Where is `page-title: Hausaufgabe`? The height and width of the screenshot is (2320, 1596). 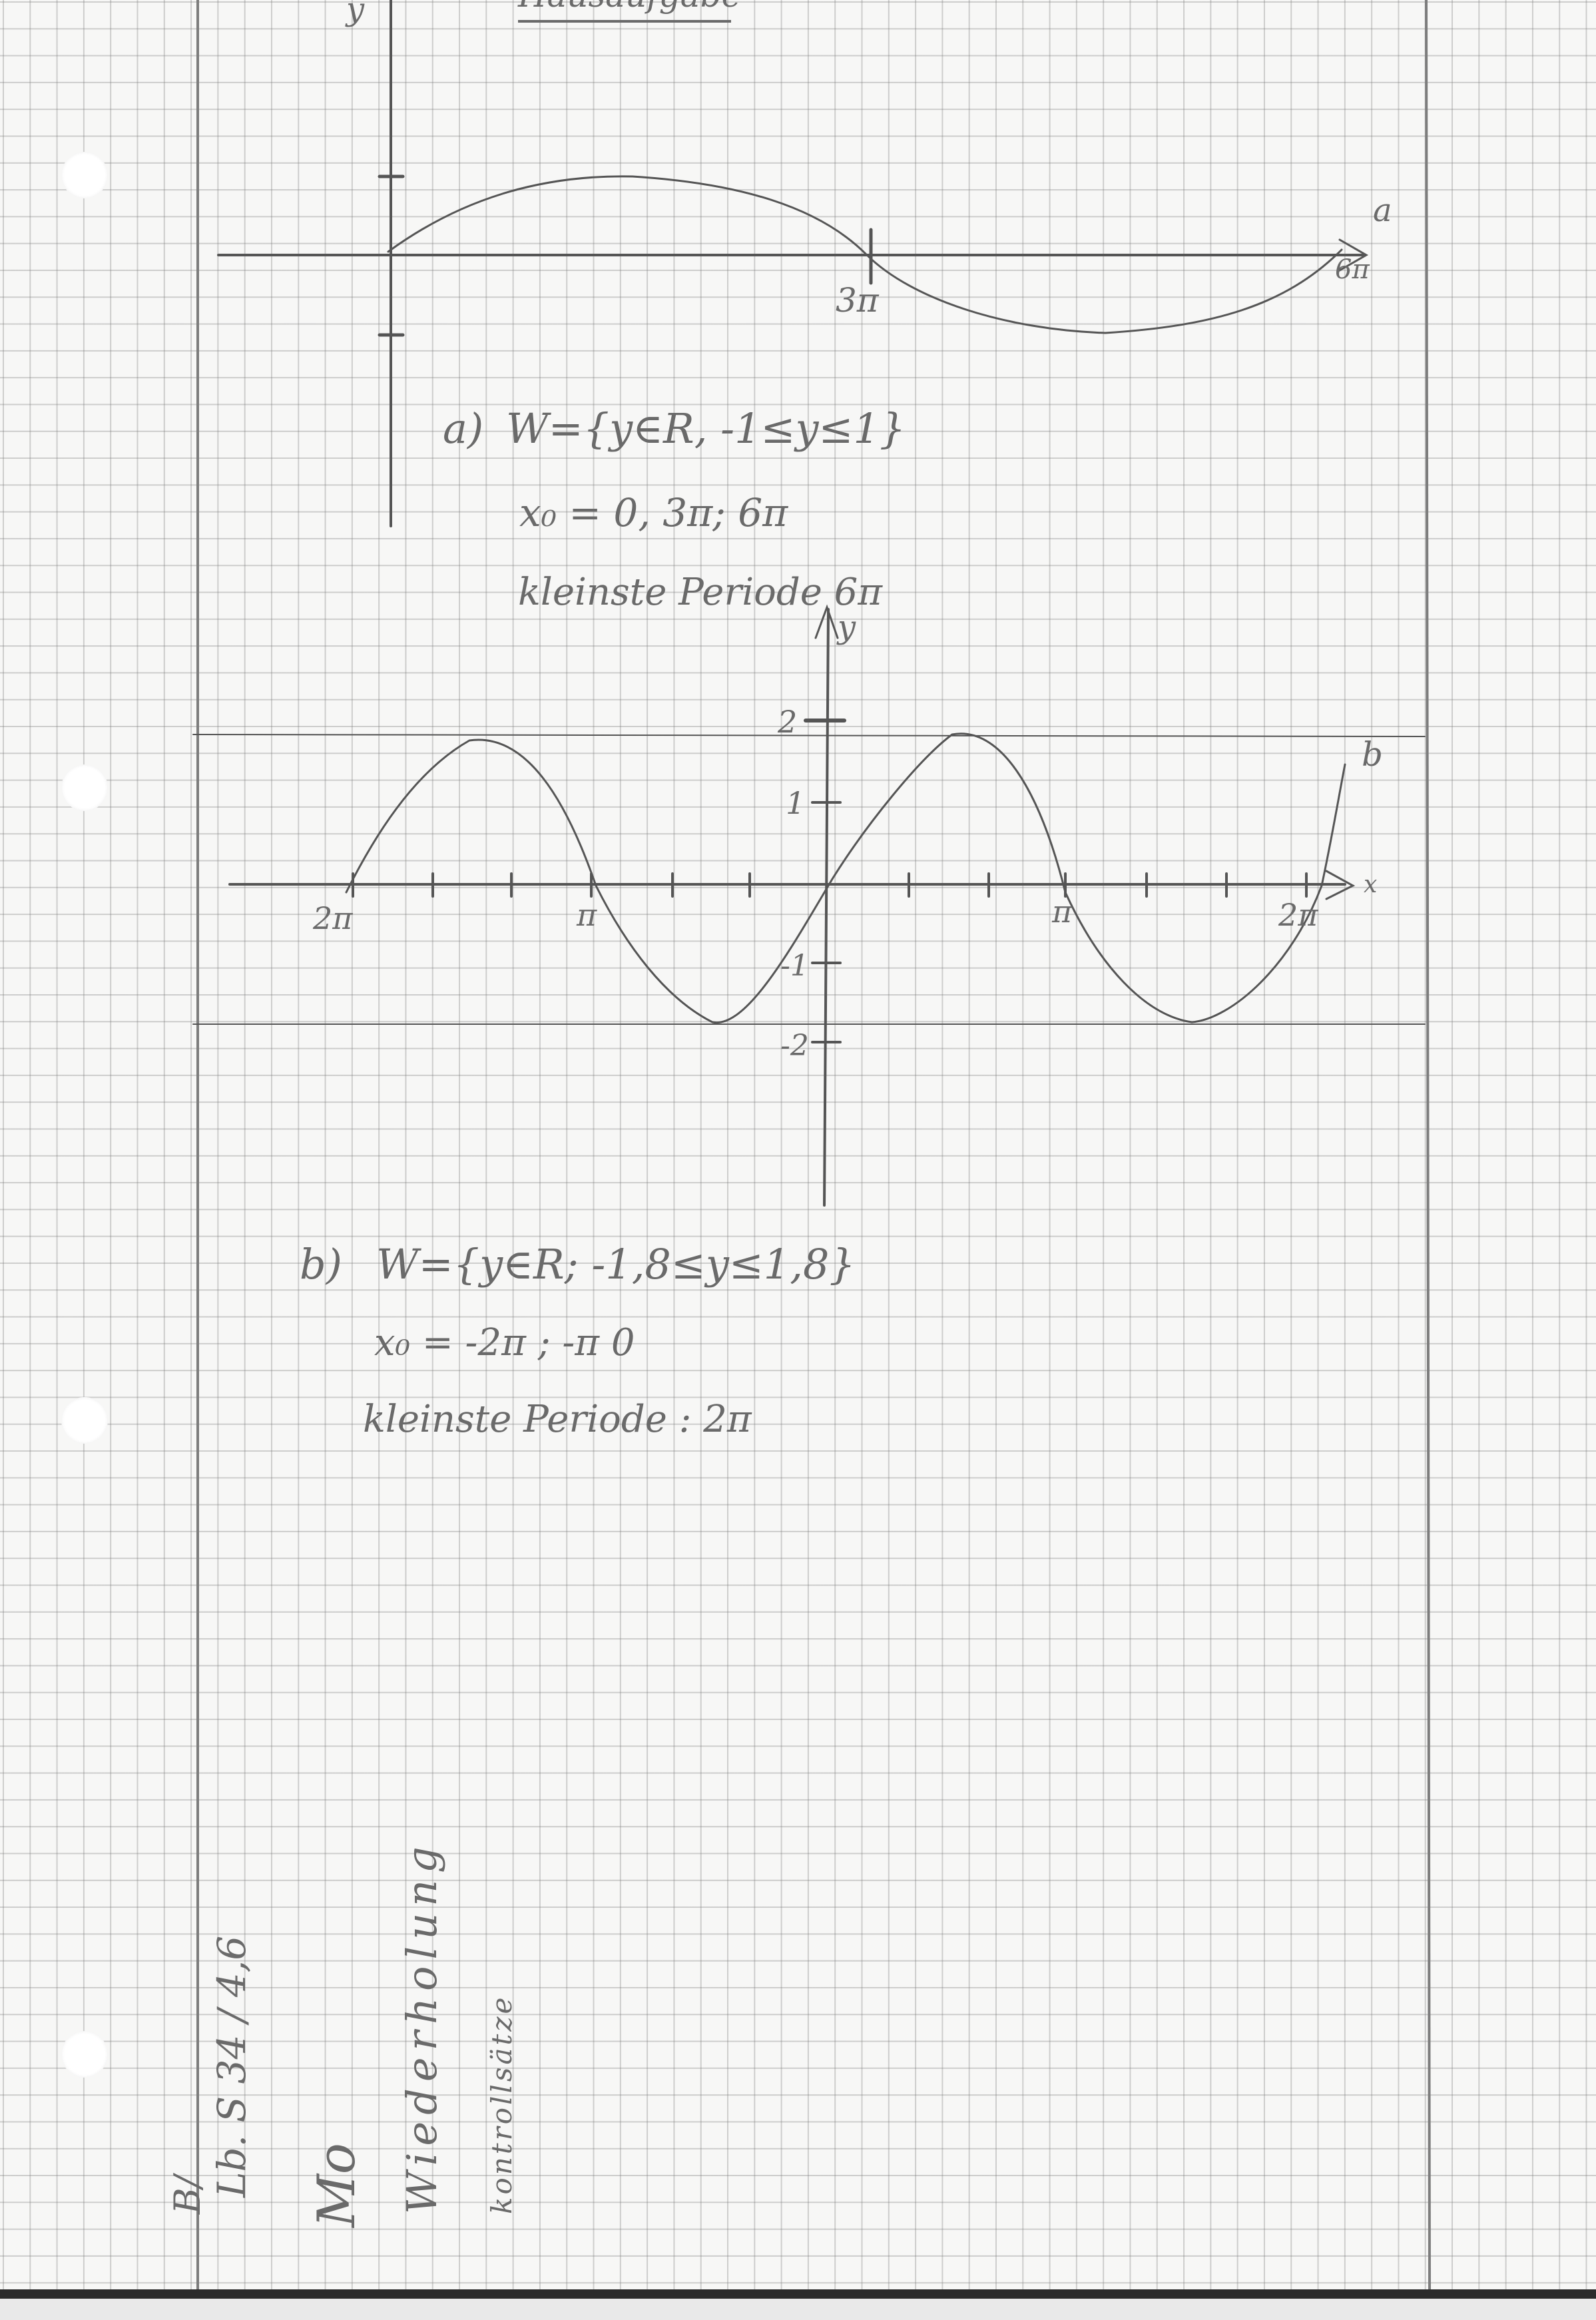
page-title: Hausaufgabe is located at coordinates (629, 7).